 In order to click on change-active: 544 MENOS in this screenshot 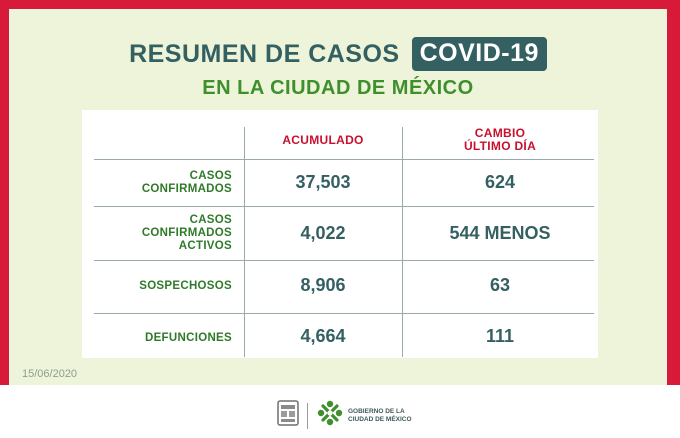, I will do `click(500, 233)`.